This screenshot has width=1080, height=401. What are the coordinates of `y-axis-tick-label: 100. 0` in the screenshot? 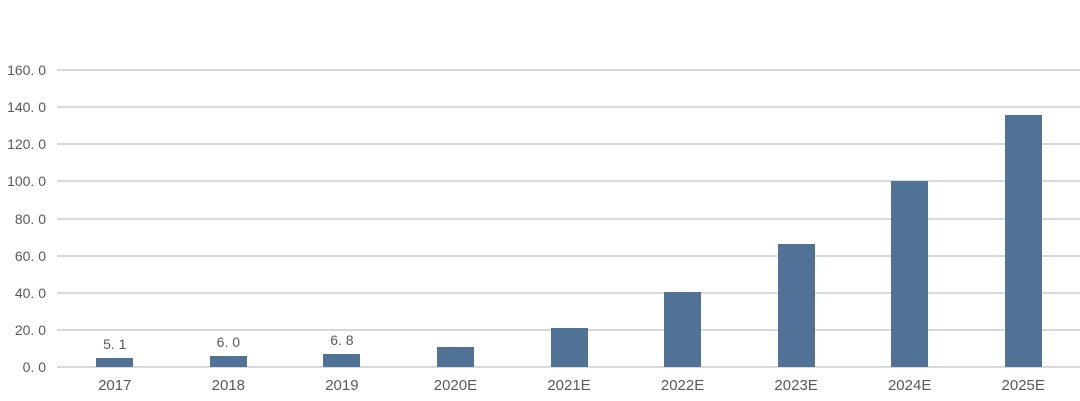 It's located at (26, 181).